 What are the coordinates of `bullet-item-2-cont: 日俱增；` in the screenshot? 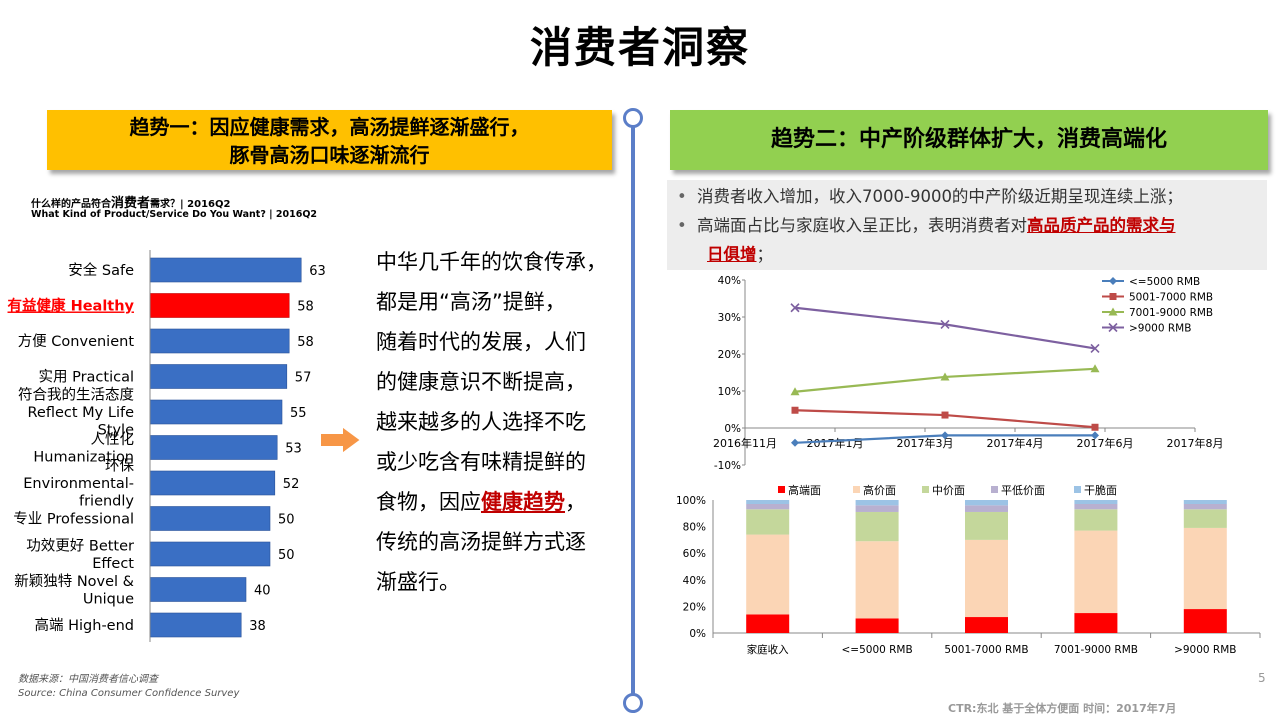 It's located at (740, 255).